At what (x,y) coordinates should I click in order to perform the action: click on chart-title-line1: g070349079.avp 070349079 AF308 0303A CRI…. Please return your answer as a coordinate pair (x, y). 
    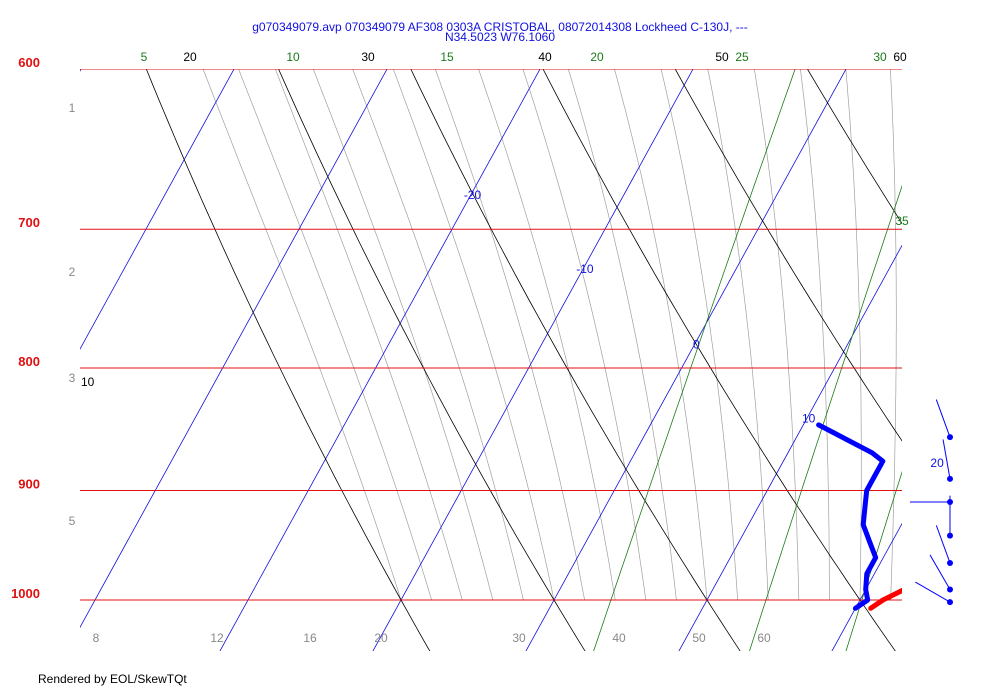
    Looking at the image, I should click on (499, 27).